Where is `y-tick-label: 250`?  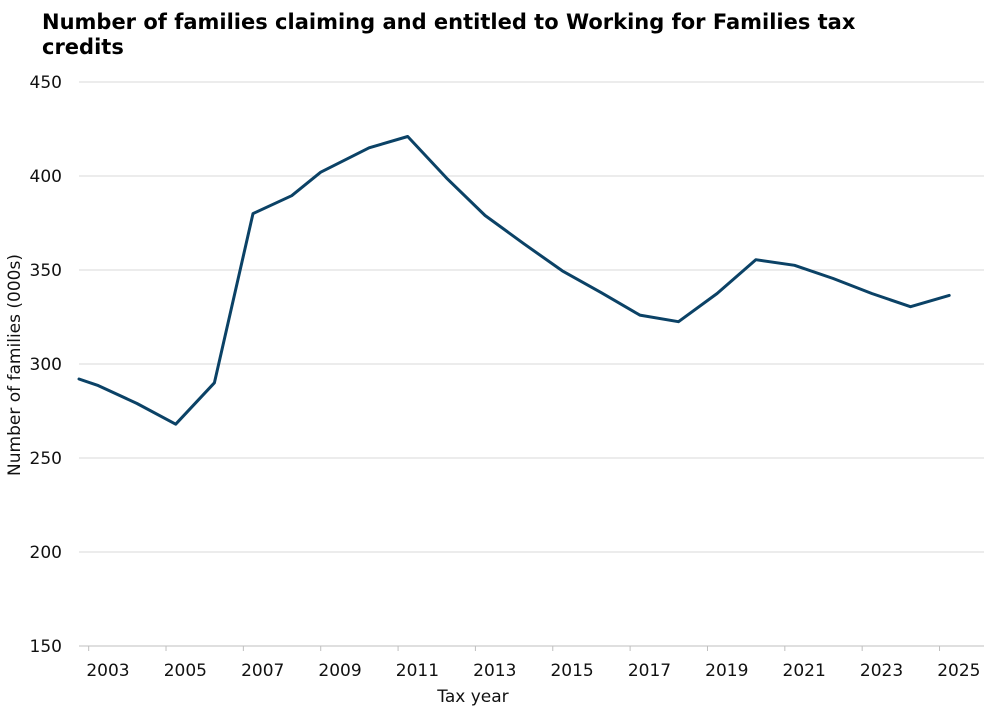
y-tick-label: 250 is located at coordinates (46, 459).